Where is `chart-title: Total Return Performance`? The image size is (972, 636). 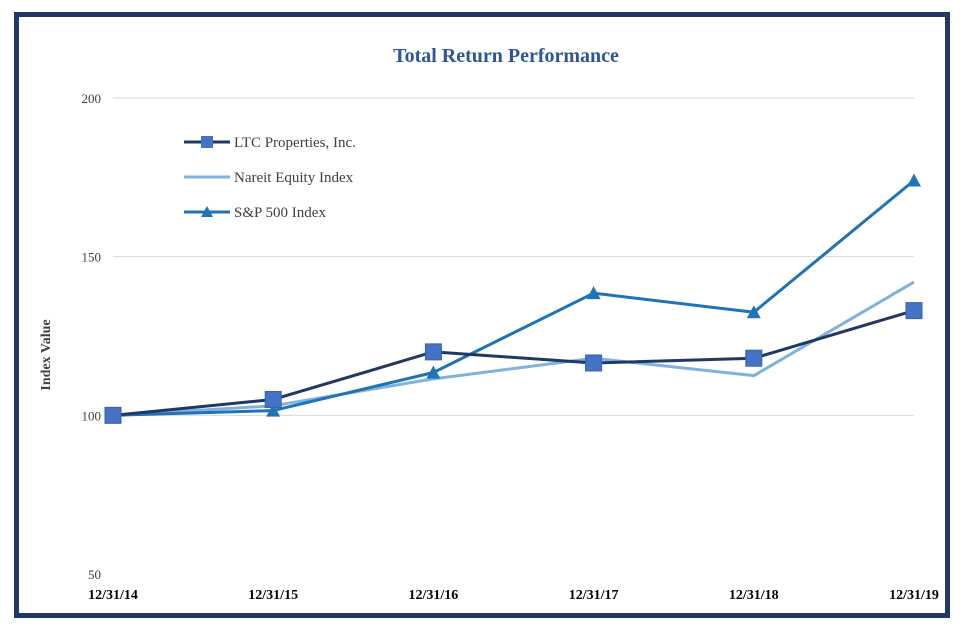
chart-title: Total Return Performance is located at coordinates (506, 56).